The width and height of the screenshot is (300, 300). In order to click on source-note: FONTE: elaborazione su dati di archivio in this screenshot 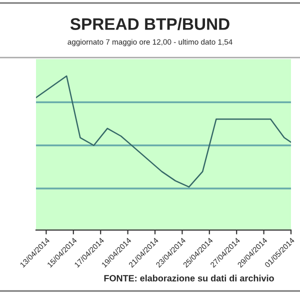, I will do `click(189, 278)`.